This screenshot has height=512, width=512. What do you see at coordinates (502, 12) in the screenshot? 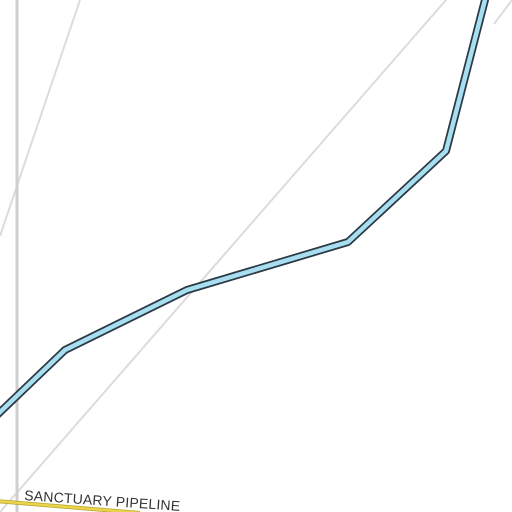
I see `minor-road-diagonal-right` at bounding box center [502, 12].